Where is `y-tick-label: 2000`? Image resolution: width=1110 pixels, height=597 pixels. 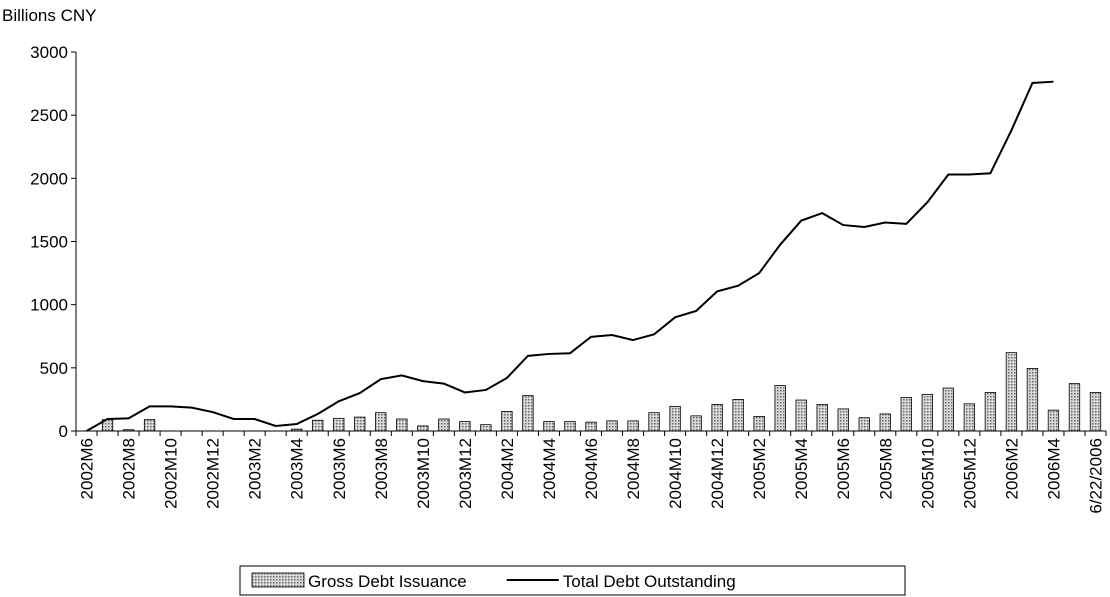
y-tick-label: 2000 is located at coordinates (49, 178).